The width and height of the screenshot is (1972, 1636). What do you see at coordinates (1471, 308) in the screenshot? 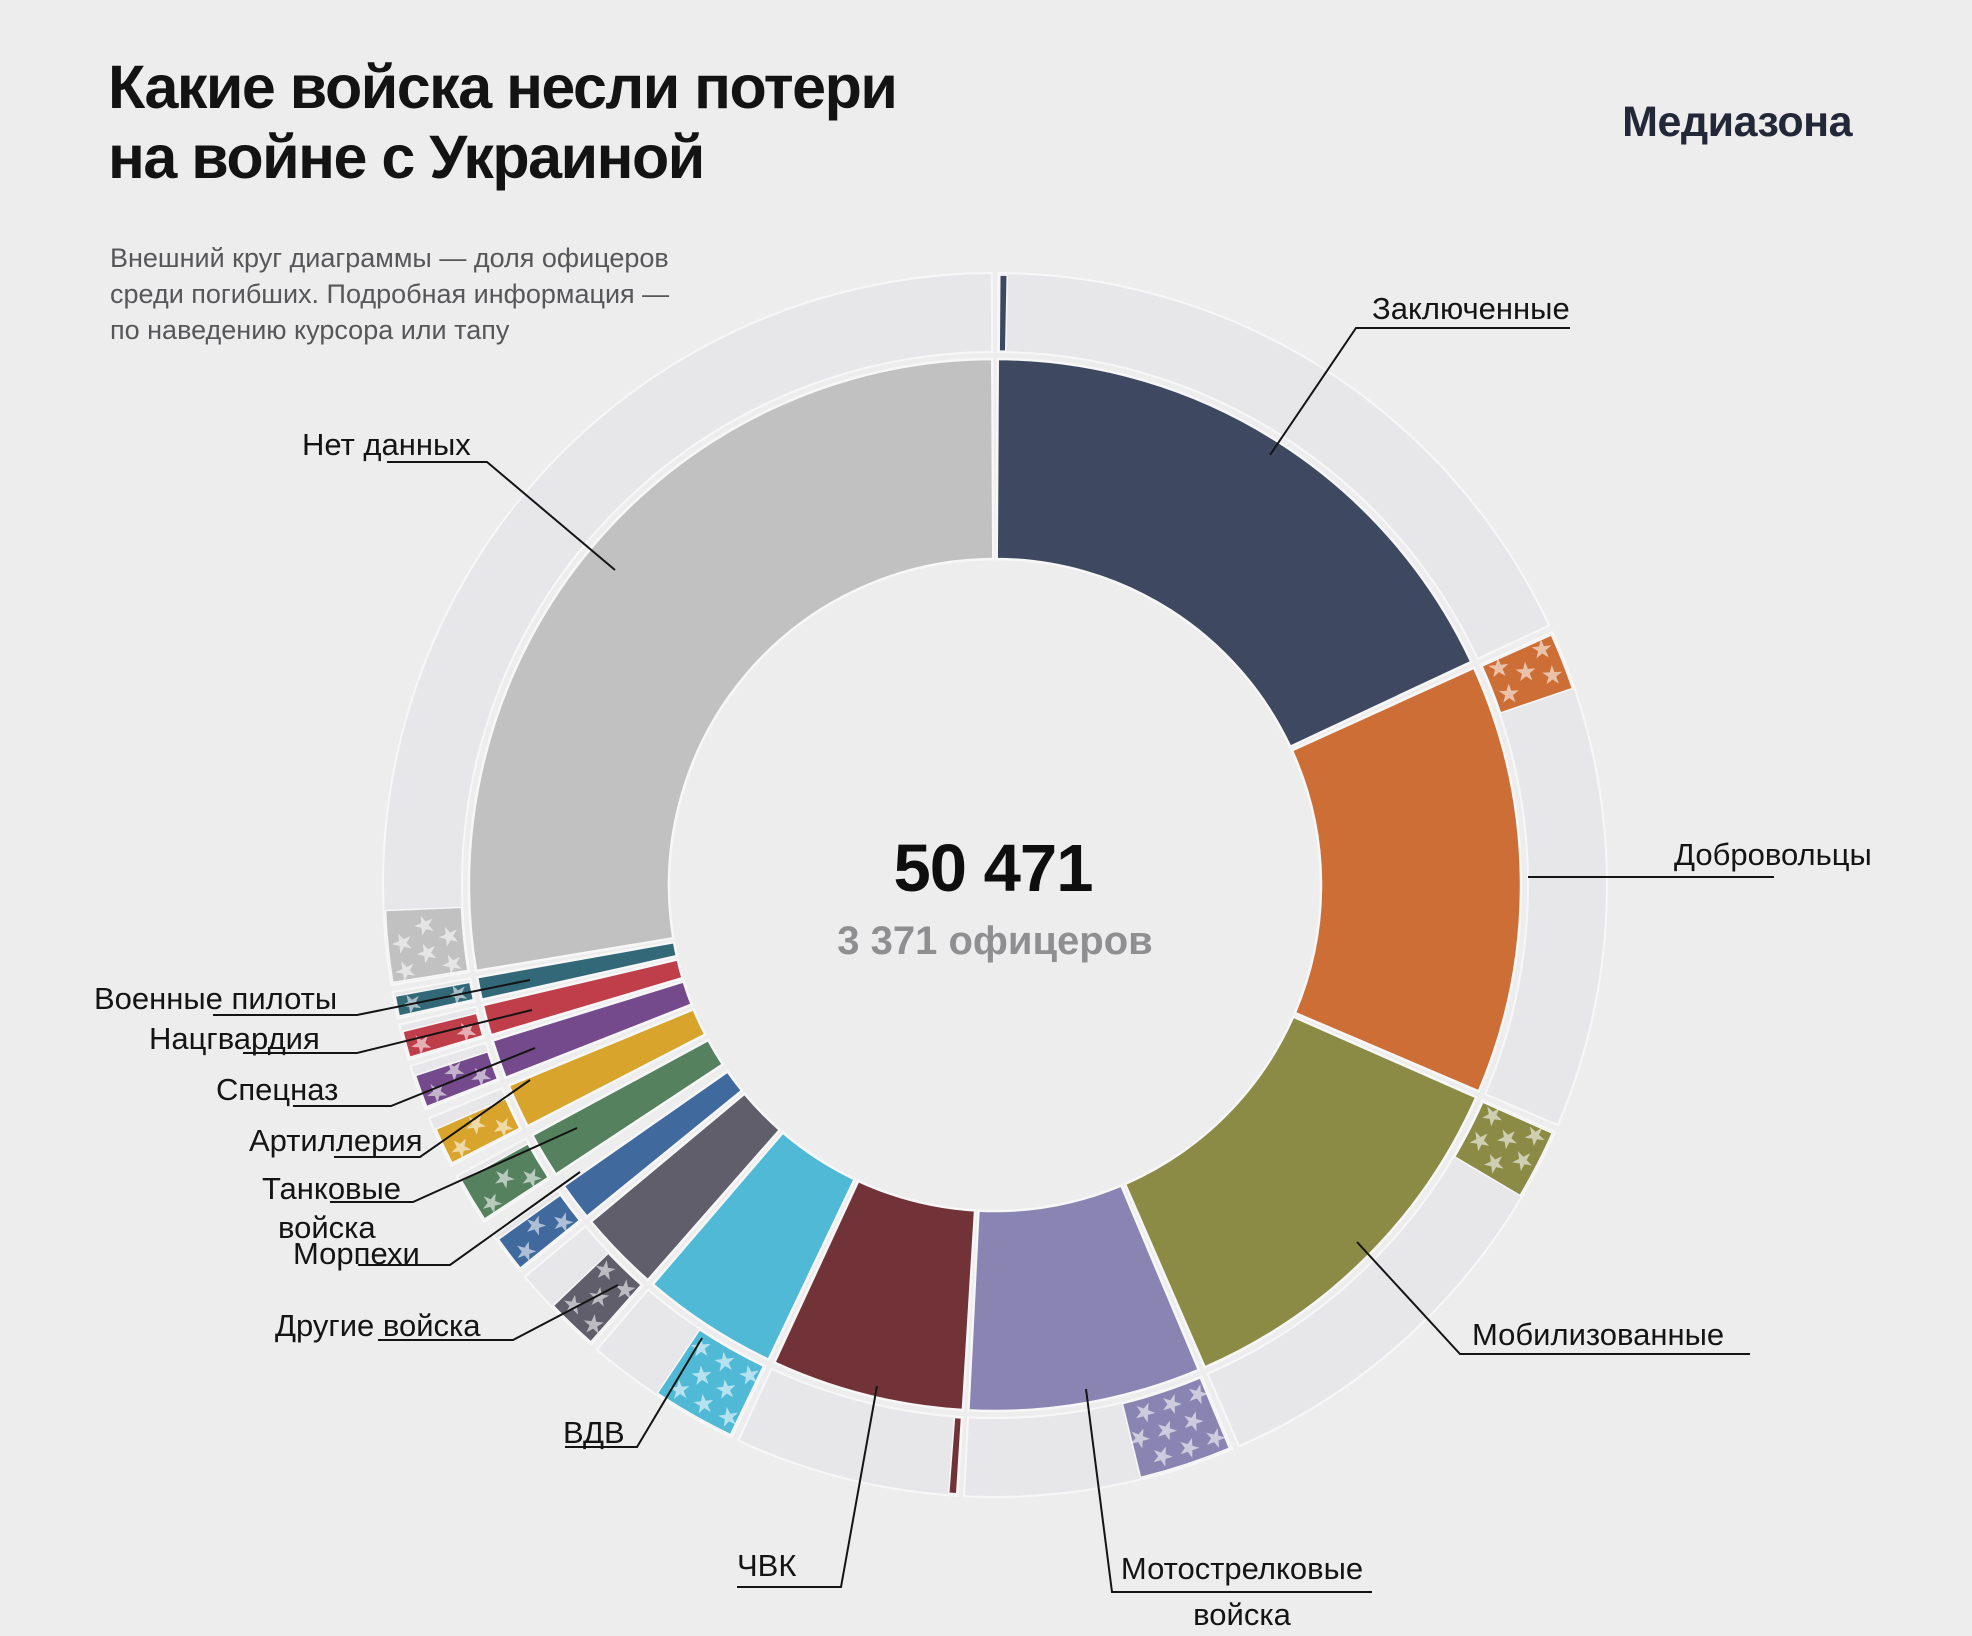
I see `label-zakliuchennye: Заключенные` at bounding box center [1471, 308].